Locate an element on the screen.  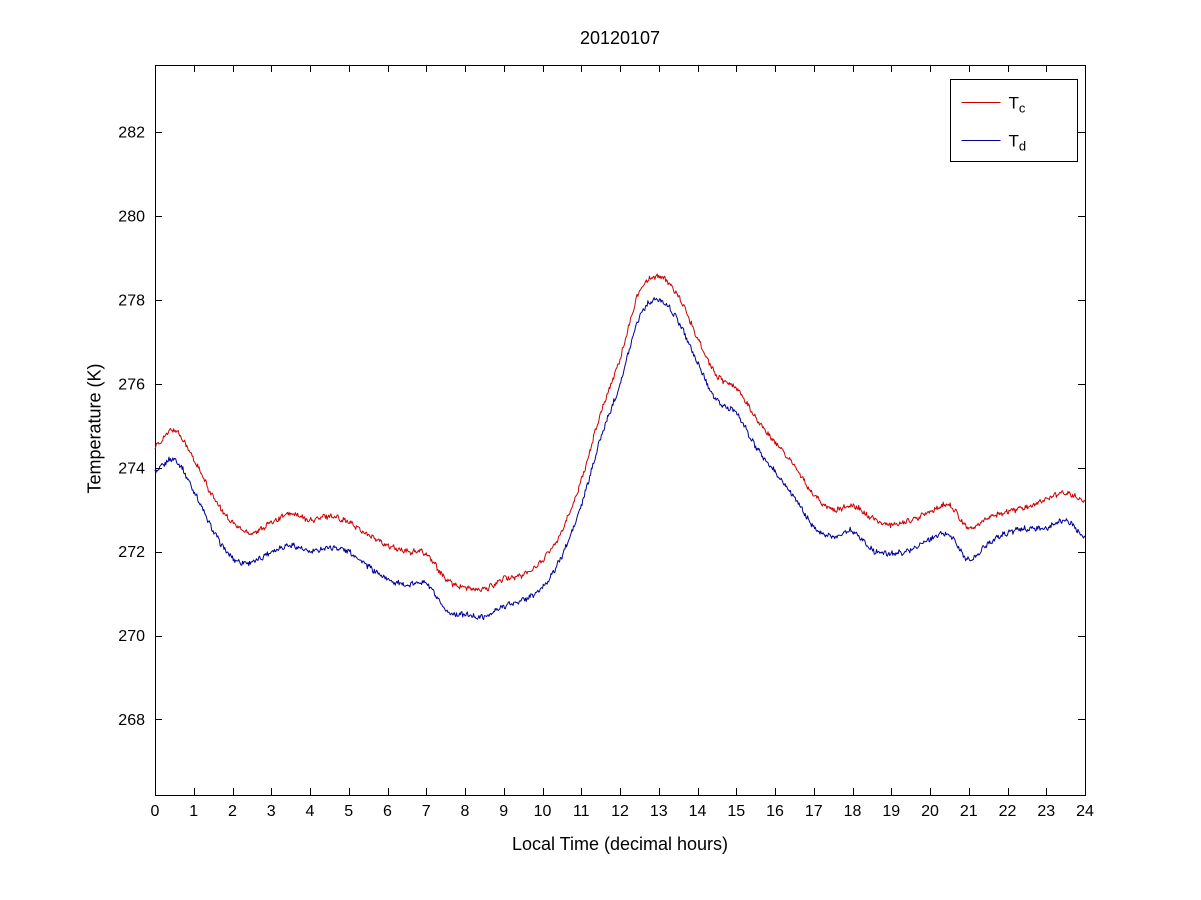
x-tick-label: 0 is located at coordinates (155, 811).